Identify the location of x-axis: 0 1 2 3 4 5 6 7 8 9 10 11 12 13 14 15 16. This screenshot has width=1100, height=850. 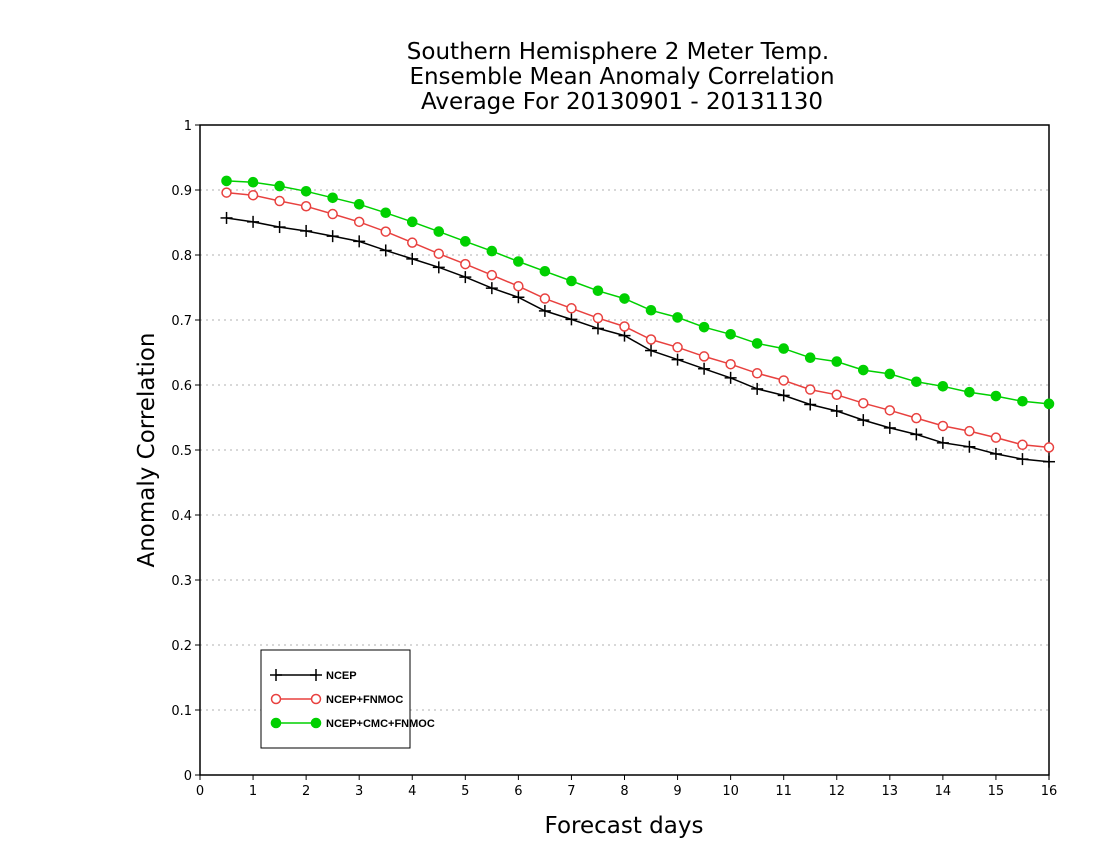
(626, 787).